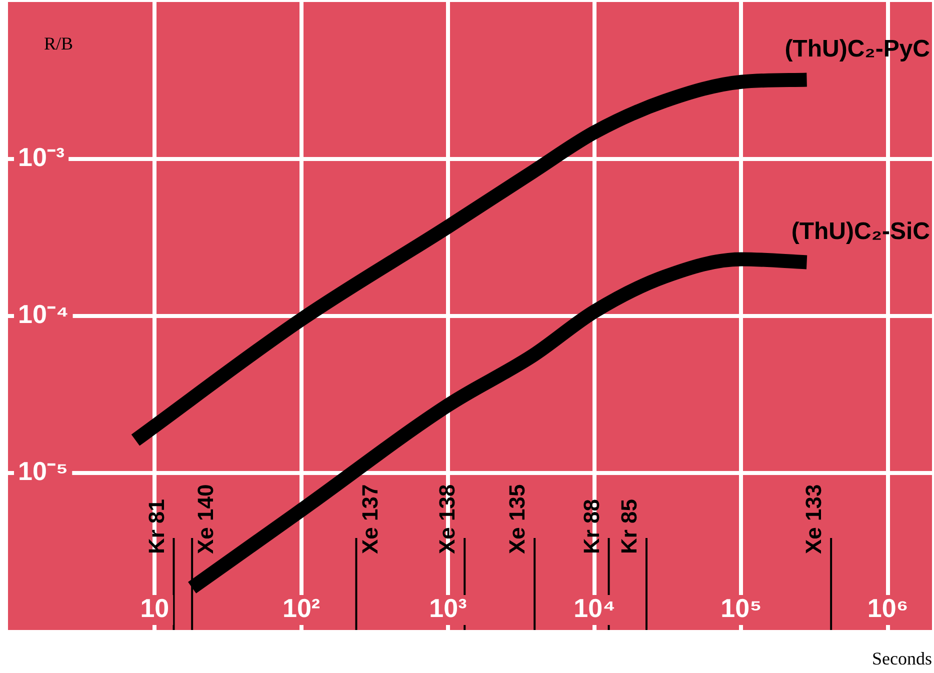 The height and width of the screenshot is (673, 934). I want to click on x-tick-label: 10⁵, so click(741, 608).